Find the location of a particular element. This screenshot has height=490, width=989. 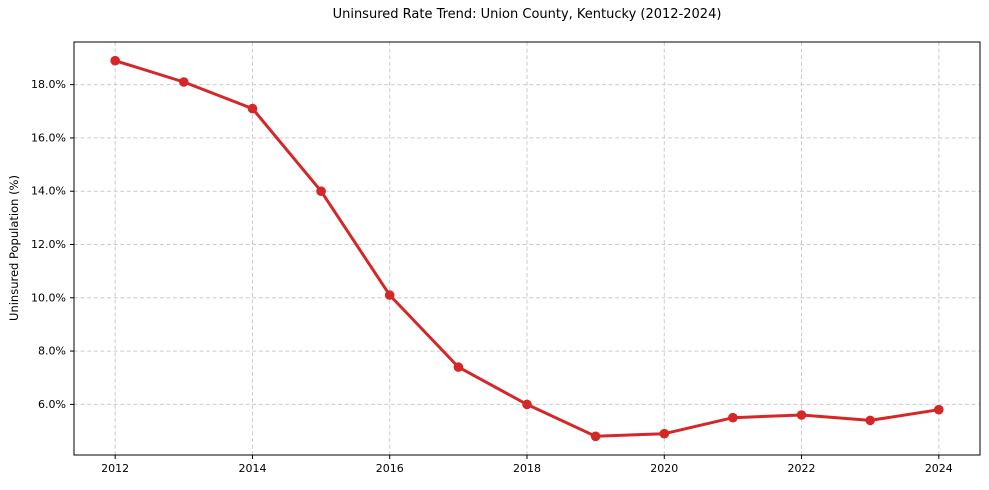

data-point-2021 is located at coordinates (733, 417).